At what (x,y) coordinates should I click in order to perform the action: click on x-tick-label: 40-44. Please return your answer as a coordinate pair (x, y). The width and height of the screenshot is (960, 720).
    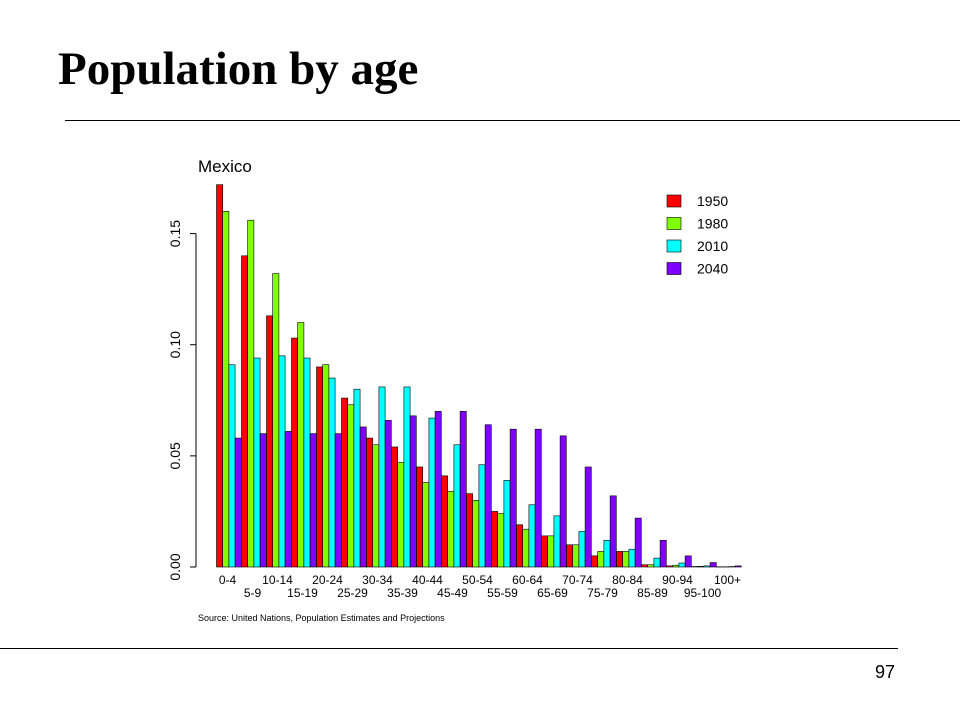
    Looking at the image, I should click on (427, 580).